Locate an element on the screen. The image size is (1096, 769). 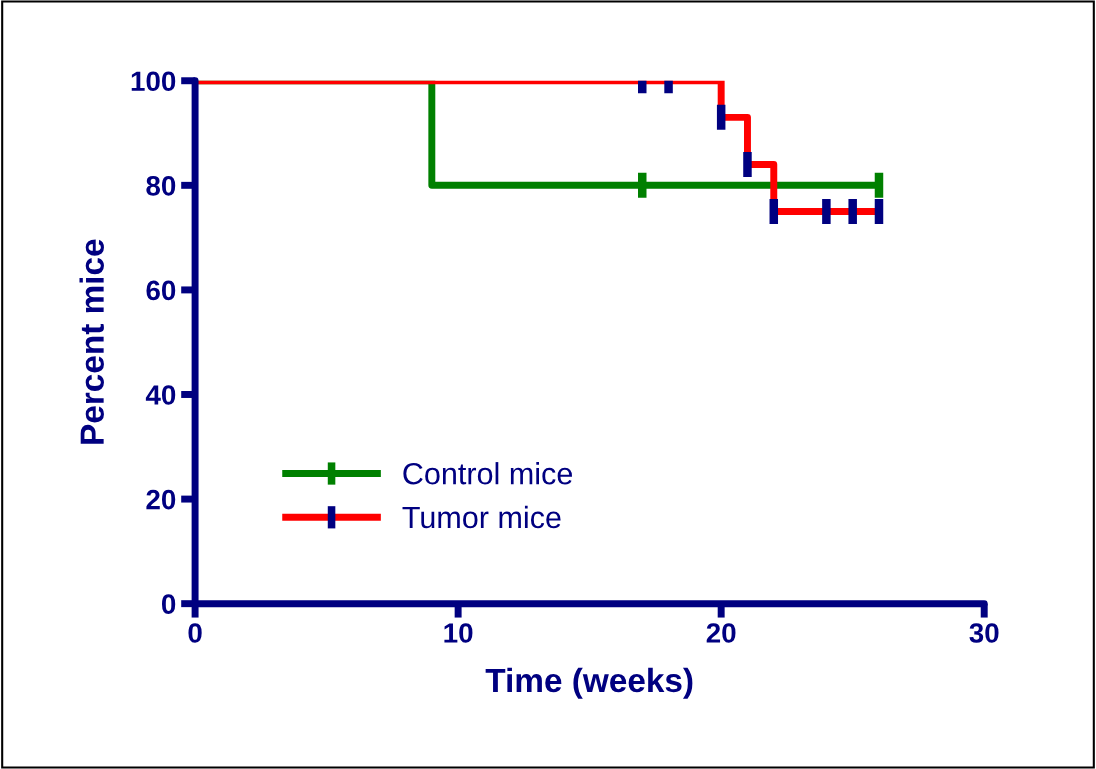
y-tick-label: 0 is located at coordinates (168, 604).